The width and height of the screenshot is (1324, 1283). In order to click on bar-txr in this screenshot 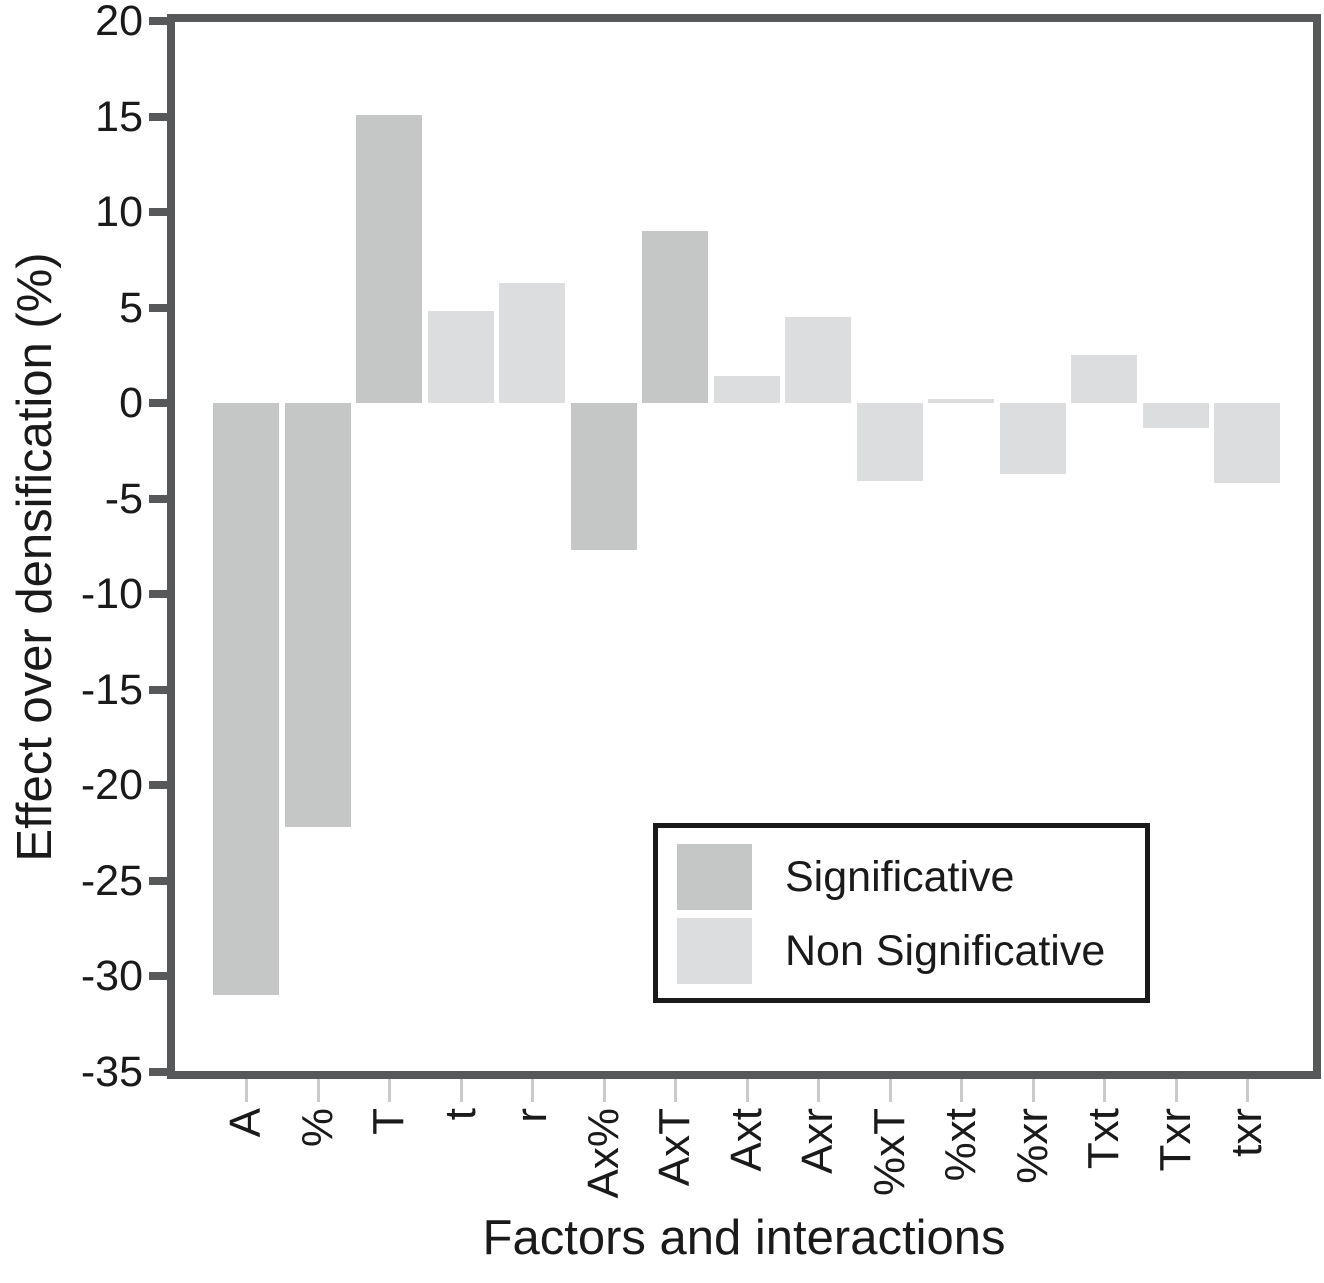, I will do `click(1247, 443)`.